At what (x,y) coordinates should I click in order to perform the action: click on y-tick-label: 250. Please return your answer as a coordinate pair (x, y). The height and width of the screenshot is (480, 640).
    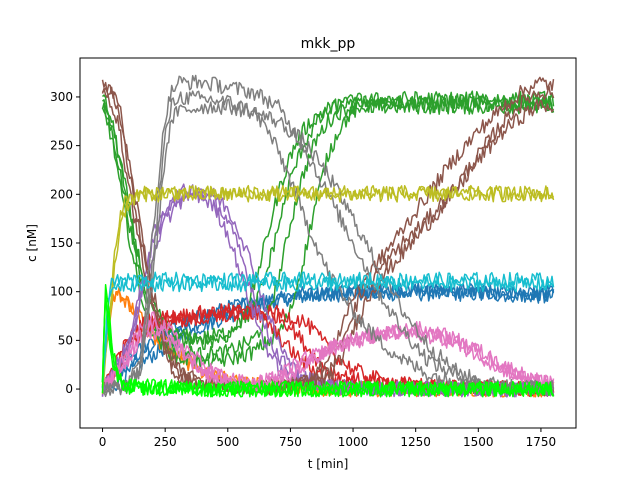
    Looking at the image, I should click on (61, 146).